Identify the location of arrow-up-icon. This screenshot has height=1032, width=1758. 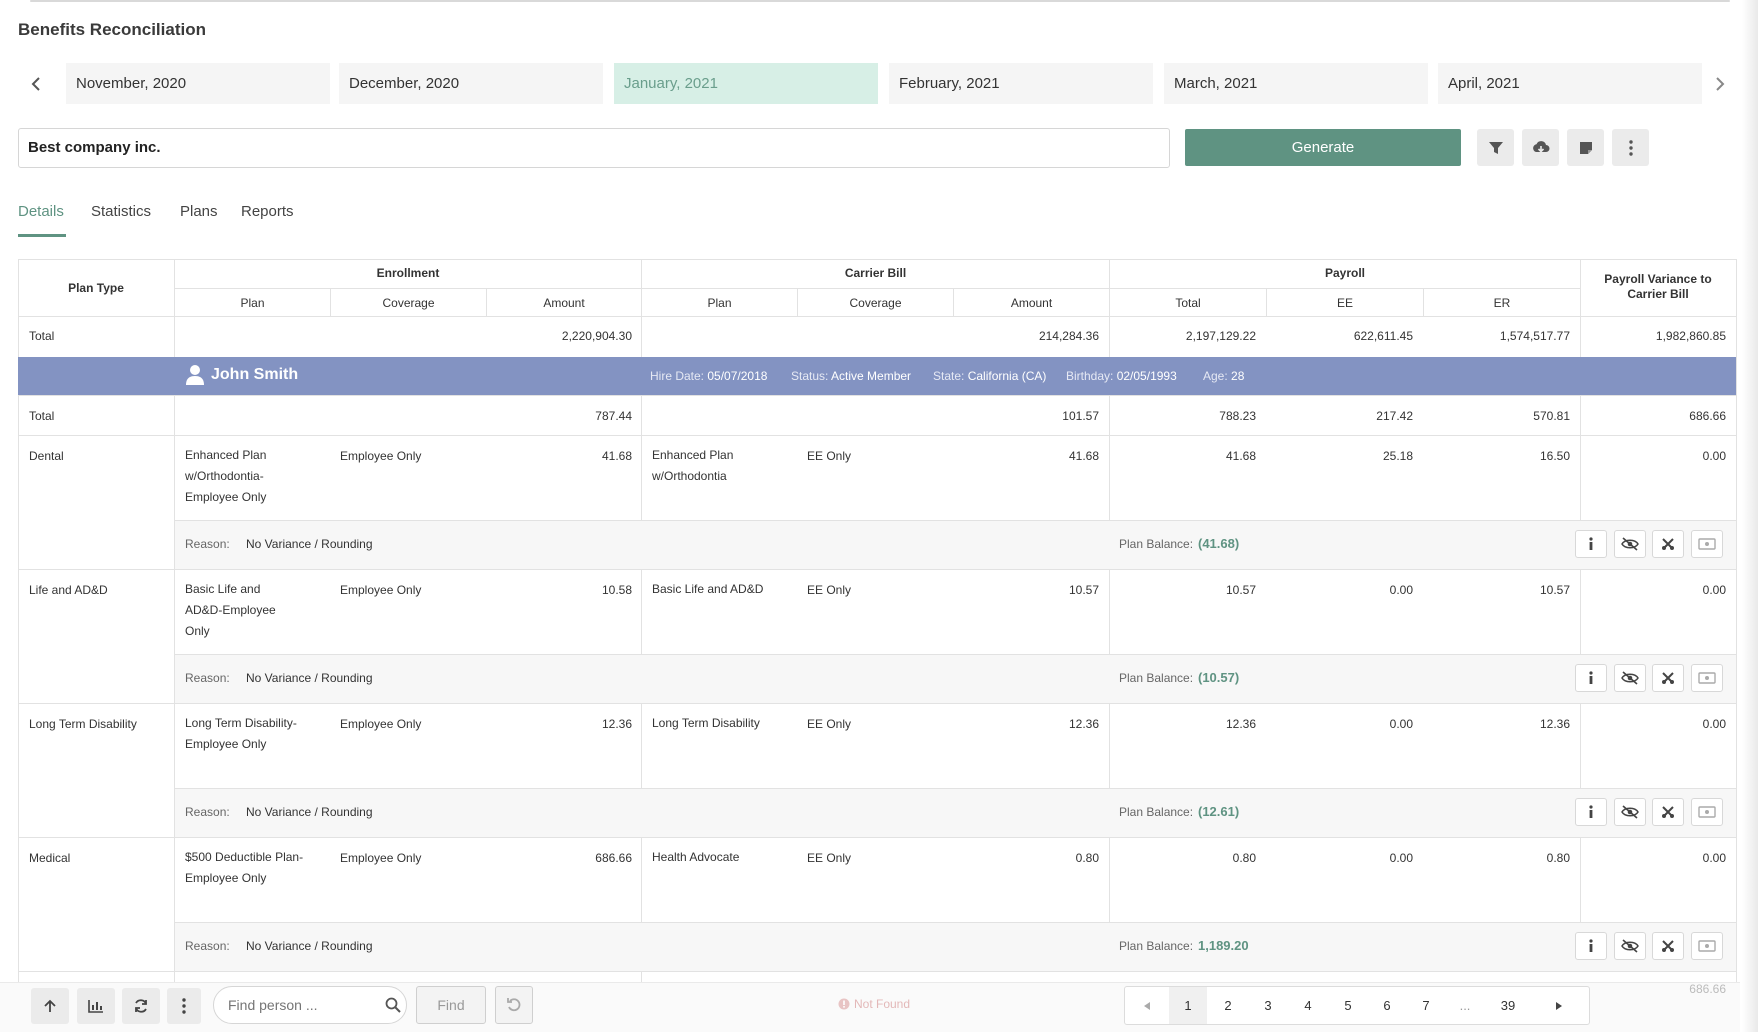
(50, 1005).